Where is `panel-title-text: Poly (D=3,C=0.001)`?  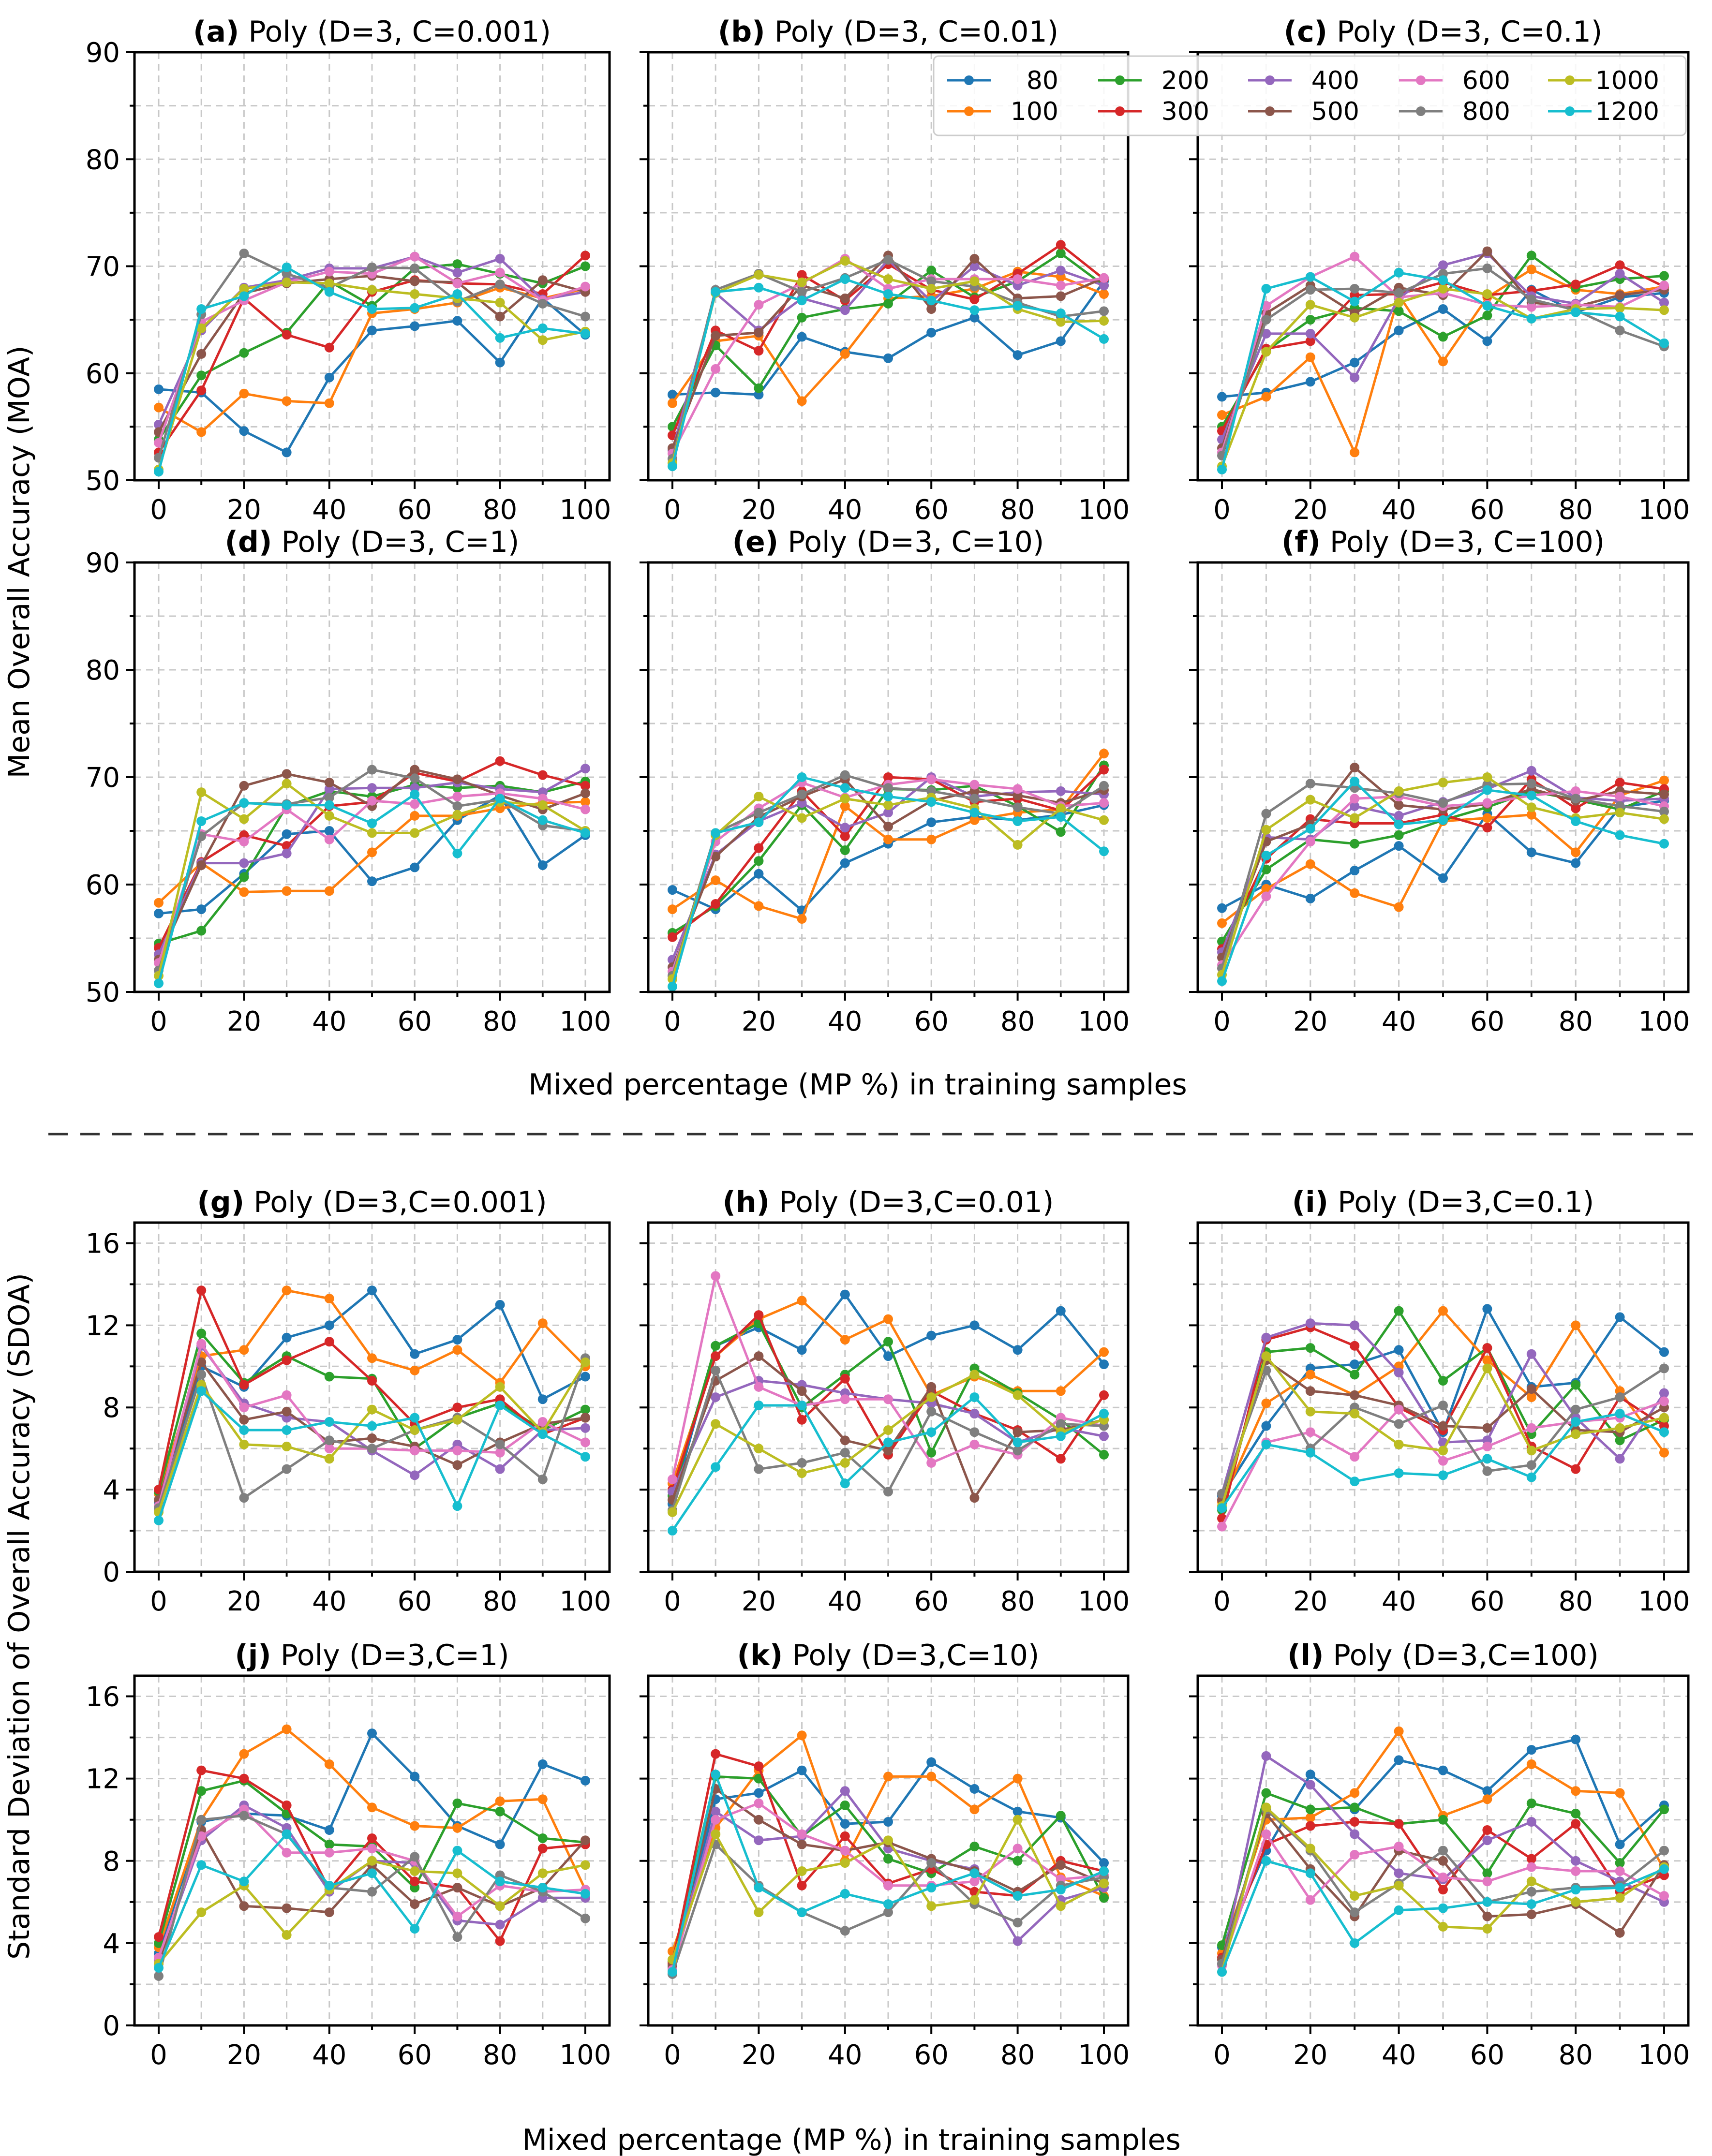
panel-title-text: Poly (D=3,C=0.001) is located at coordinates (395, 1202).